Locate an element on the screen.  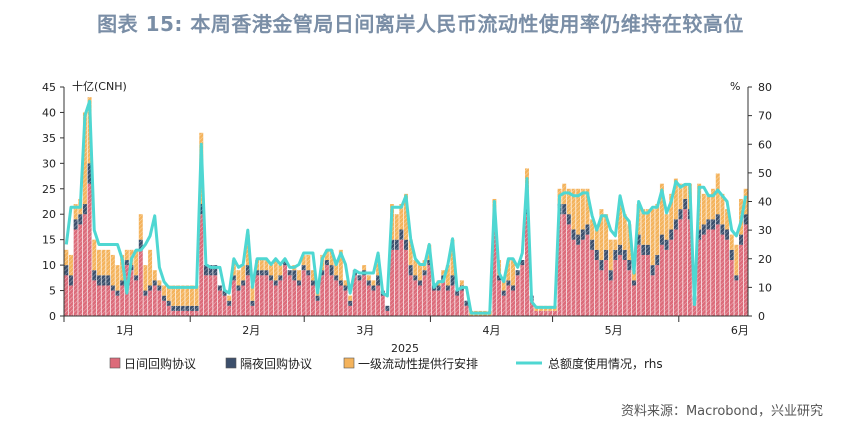
y-right-tick-label: 60 is located at coordinates (765, 144).